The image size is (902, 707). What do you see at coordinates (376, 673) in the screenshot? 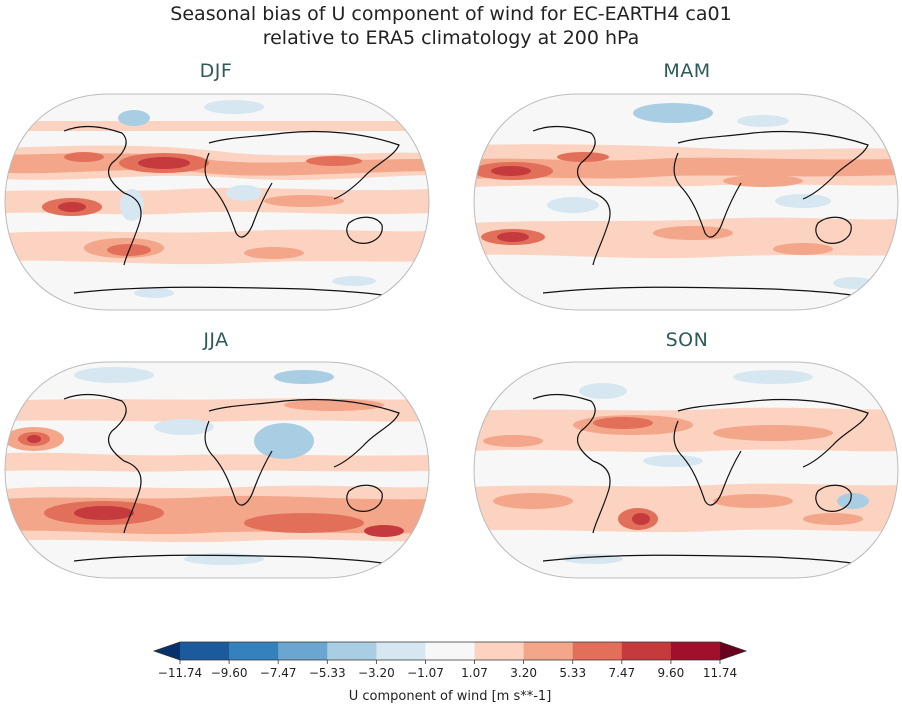
I see `colorbar-tick-label: −3.20` at bounding box center [376, 673].